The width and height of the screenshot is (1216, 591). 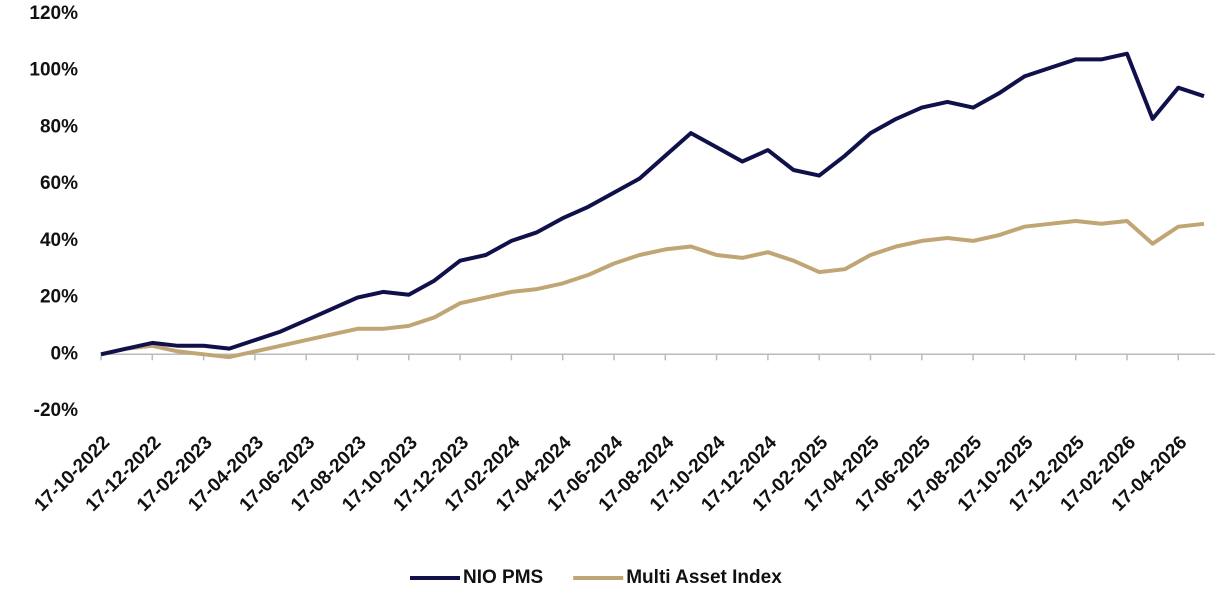 I want to click on y-tick-label: 60%, so click(x=59, y=183).